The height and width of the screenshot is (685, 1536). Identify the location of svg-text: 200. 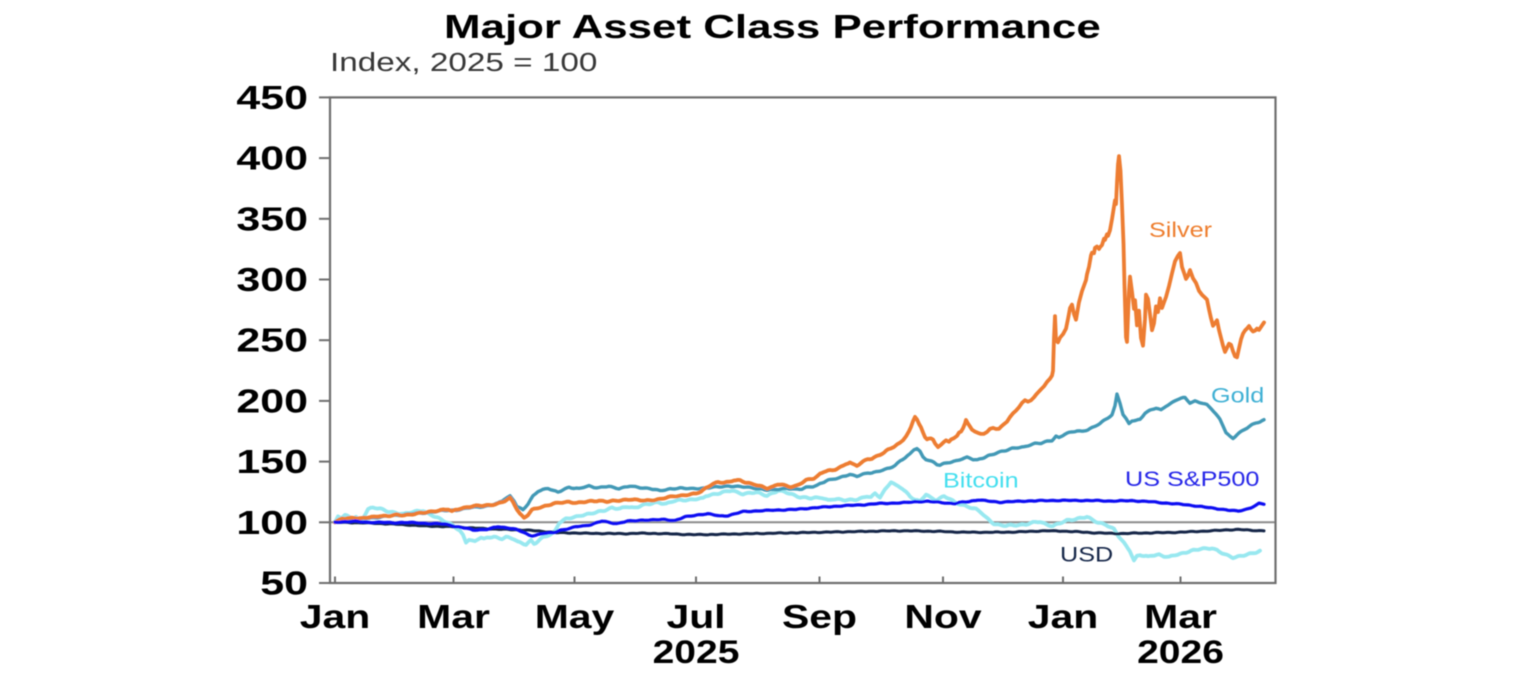
(272, 401).